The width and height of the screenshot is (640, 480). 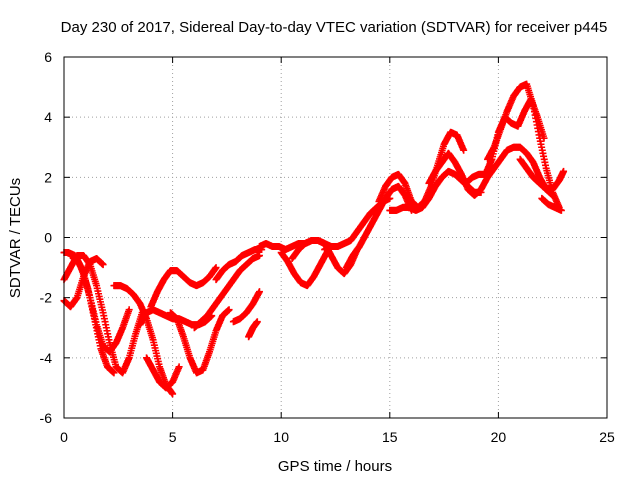 I want to click on series-sat-x, so click(x=542, y=174).